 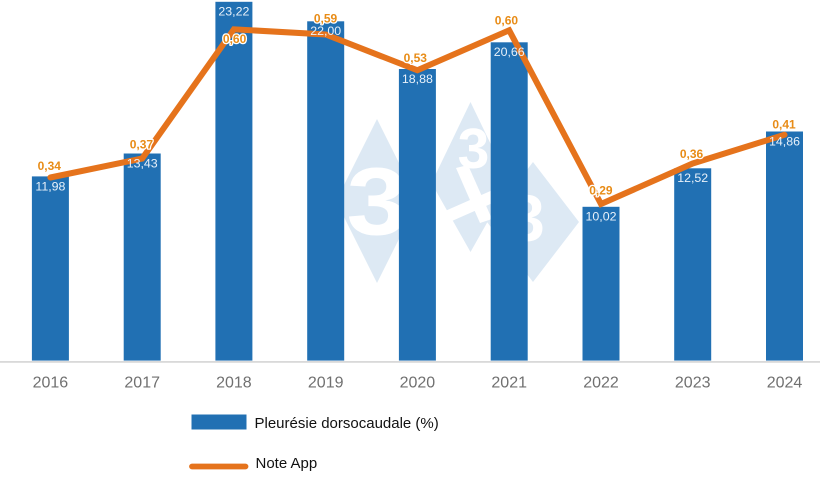 What do you see at coordinates (693, 383) in the screenshot?
I see `svg-text: 2023` at bounding box center [693, 383].